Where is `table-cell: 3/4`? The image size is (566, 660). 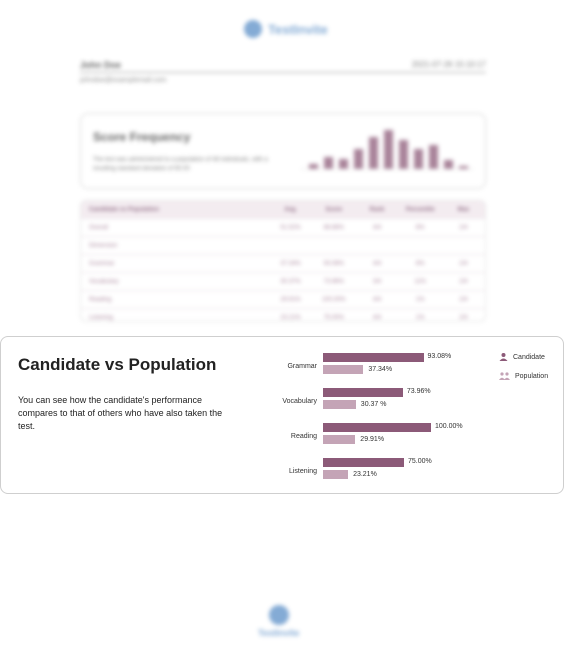
table-cell: 3/4 is located at coordinates (377, 281).